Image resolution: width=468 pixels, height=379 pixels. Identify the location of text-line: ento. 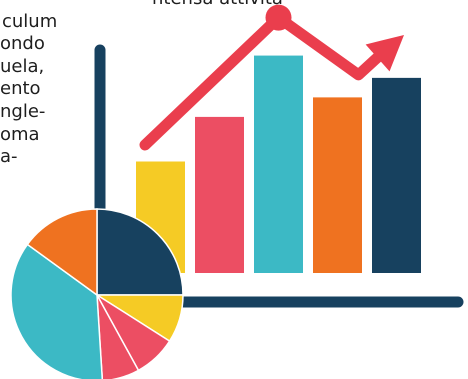
(20, 89).